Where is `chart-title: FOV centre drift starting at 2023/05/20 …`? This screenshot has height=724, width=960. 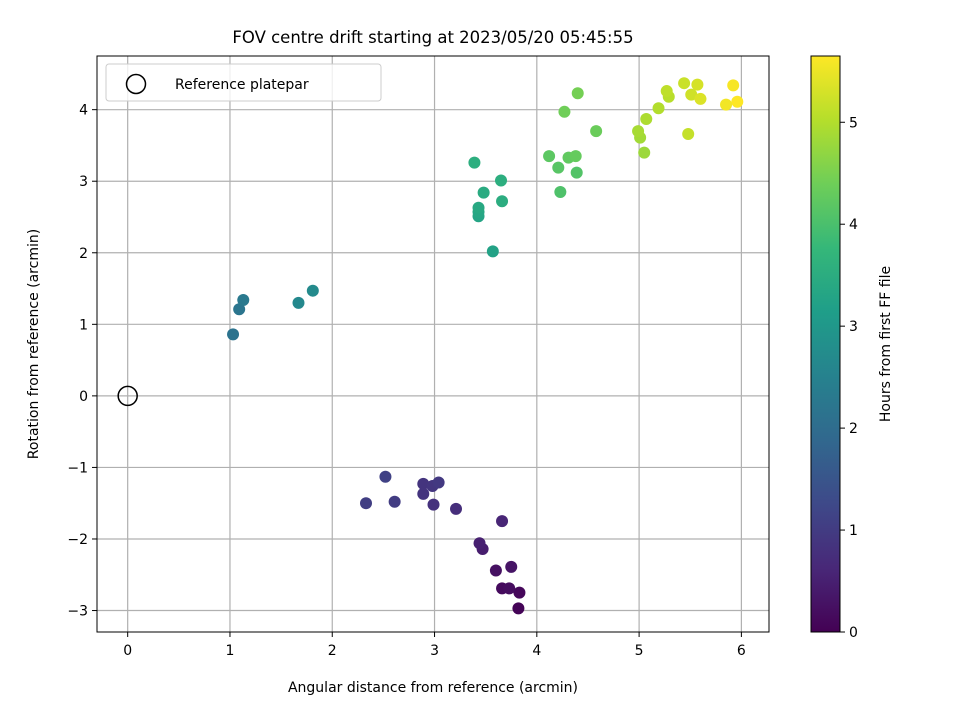
chart-title: FOV centre drift starting at 2023/05/20 … is located at coordinates (432, 37).